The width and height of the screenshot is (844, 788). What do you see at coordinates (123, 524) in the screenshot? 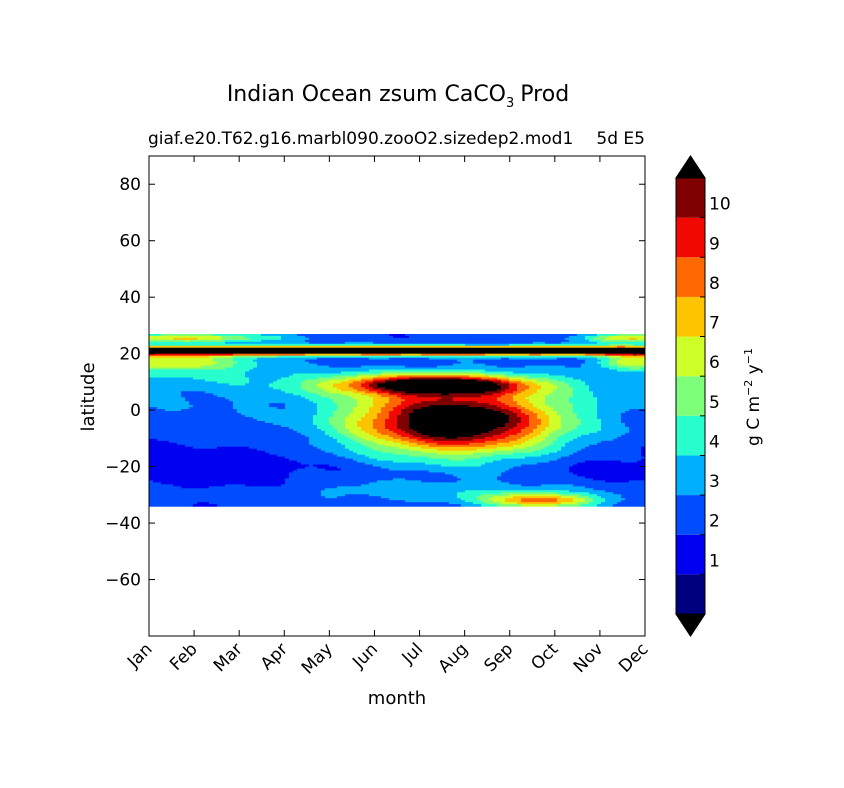
I see `y-tick-label: −40` at bounding box center [123, 524].